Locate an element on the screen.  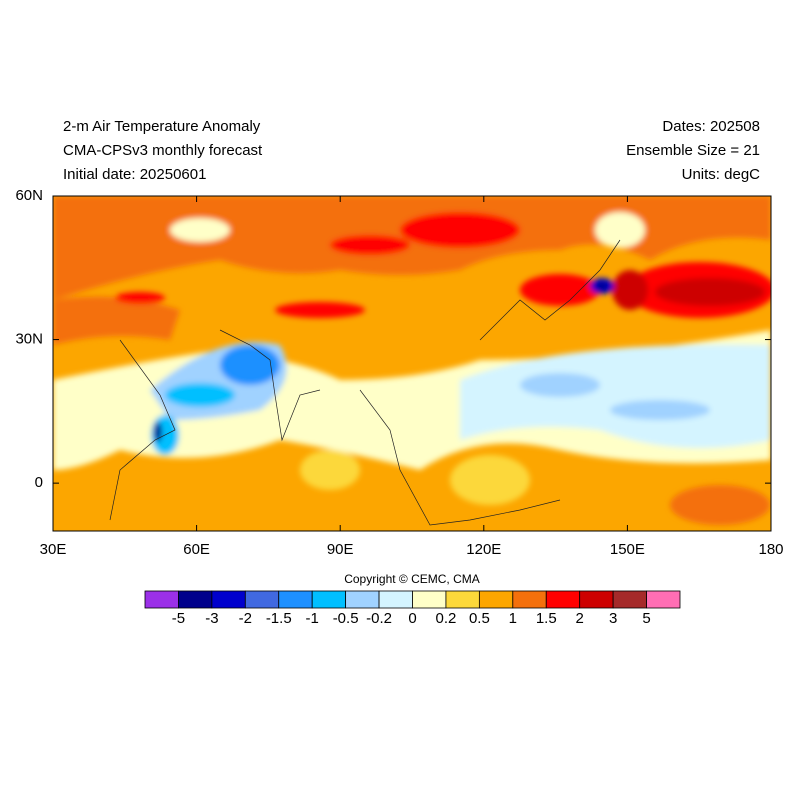
colorbar-label: 2 is located at coordinates (580, 618).